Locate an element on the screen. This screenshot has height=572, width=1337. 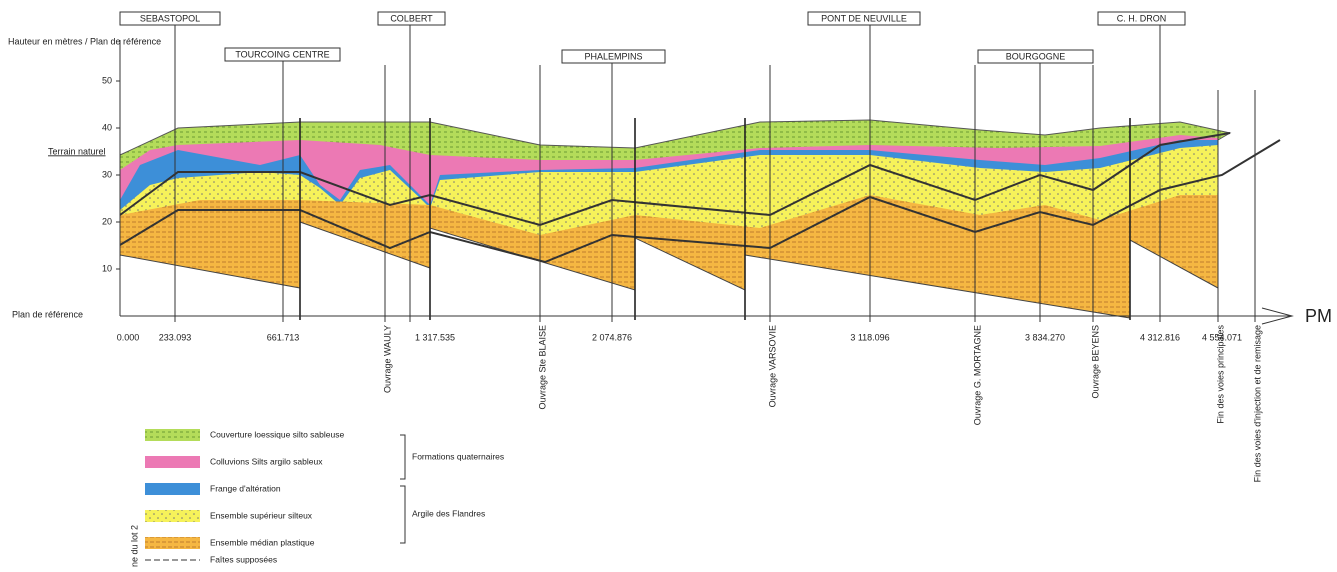
pm-label: 4 312.816 is located at coordinates (1160, 337).